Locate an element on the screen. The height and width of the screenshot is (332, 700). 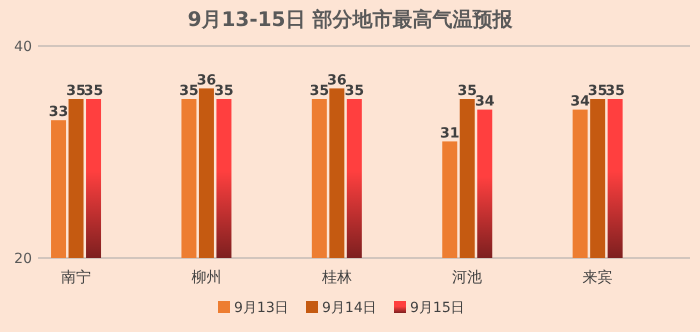
y-tick-label: 20 is located at coordinates (23, 259).